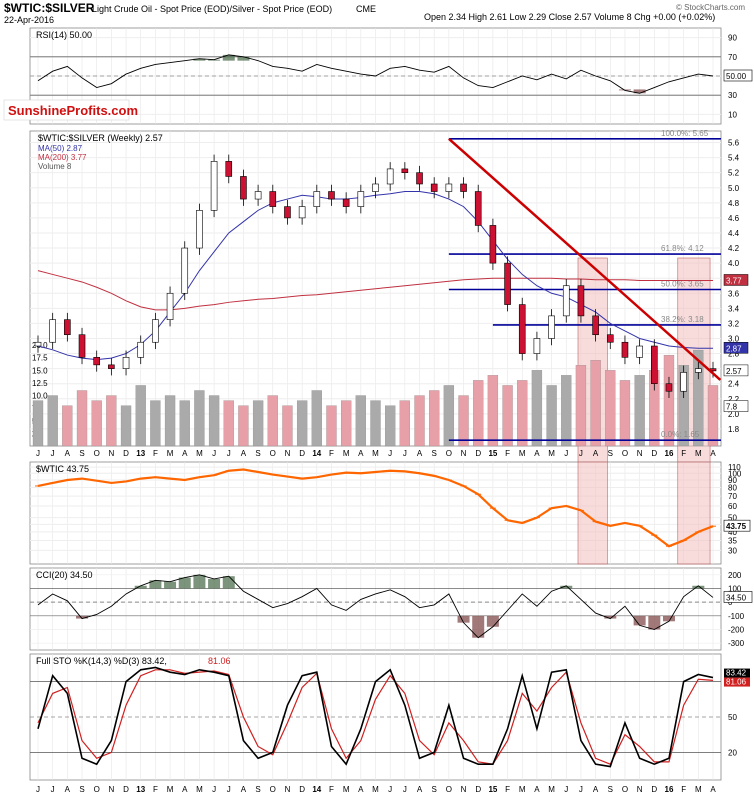 Image resolution: width=754 pixels, height=800 pixels. I want to click on stockcharts-credit: © StockCharts.com, so click(710, 7).